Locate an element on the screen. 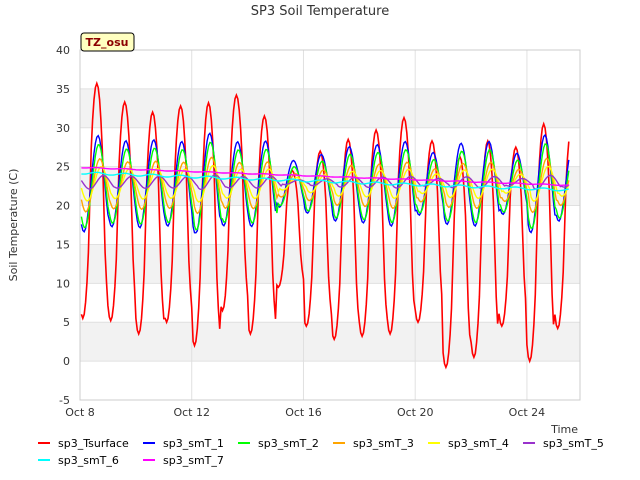 The image size is (640, 480). y-tick-label: -5 is located at coordinates (64, 400).